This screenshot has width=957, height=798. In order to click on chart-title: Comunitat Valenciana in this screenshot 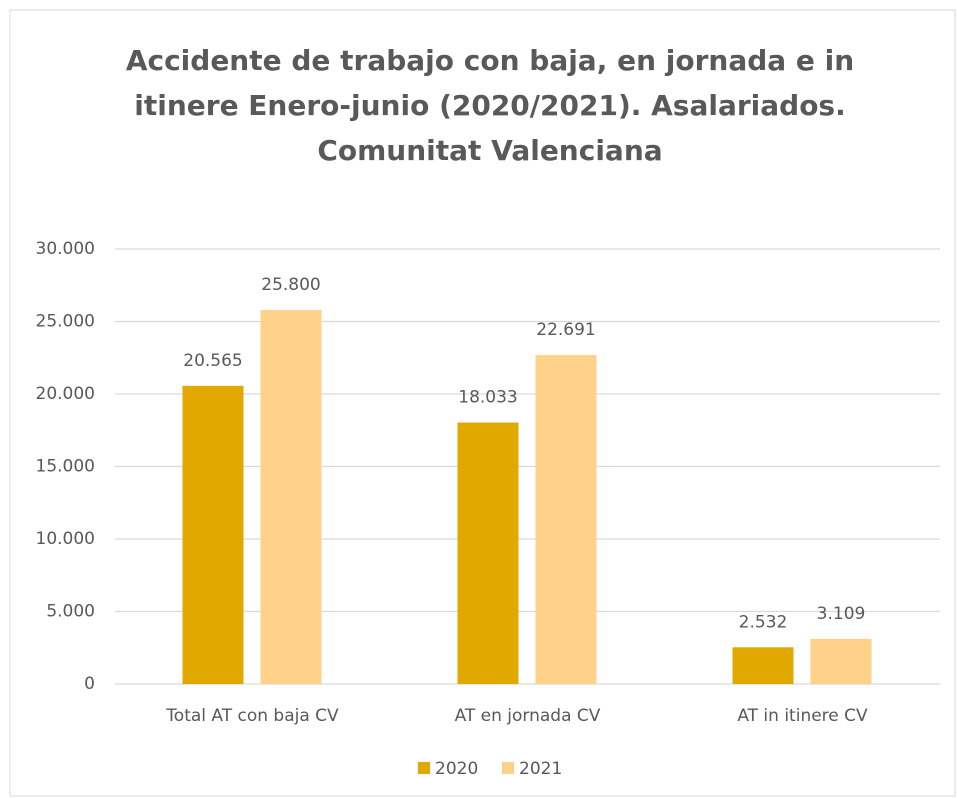, I will do `click(489, 150)`.